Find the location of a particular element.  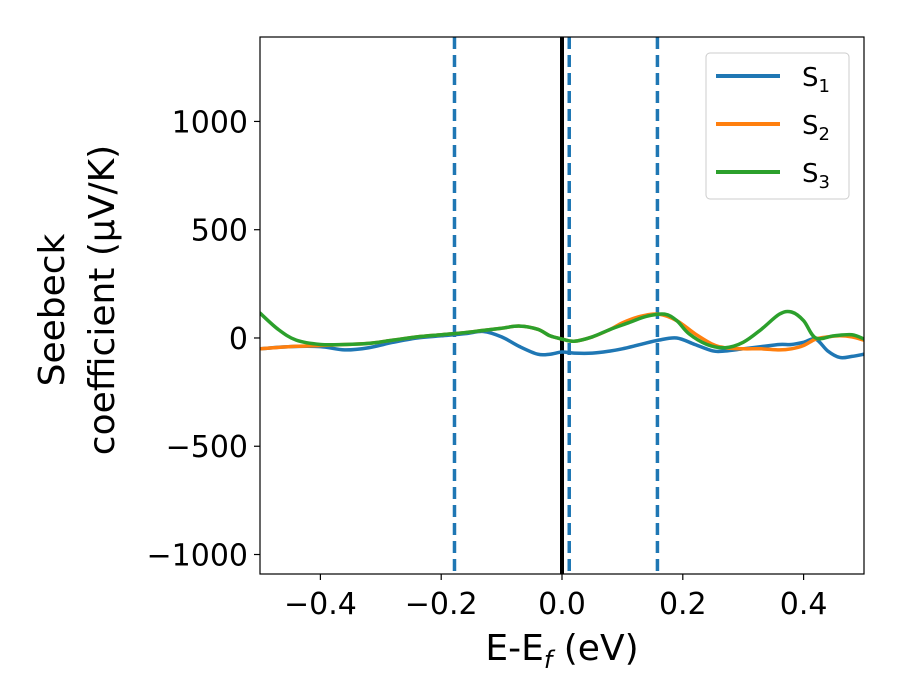

y-tick-label: 0 is located at coordinates (238, 339).